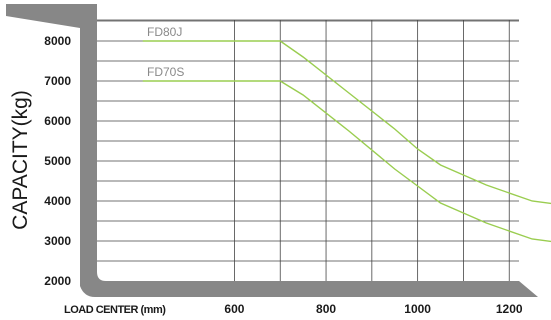 This screenshot has width=551, height=320. Describe the element at coordinates (20, 160) in the screenshot. I see `y-axis-title: CAPACITY(kg)` at that location.